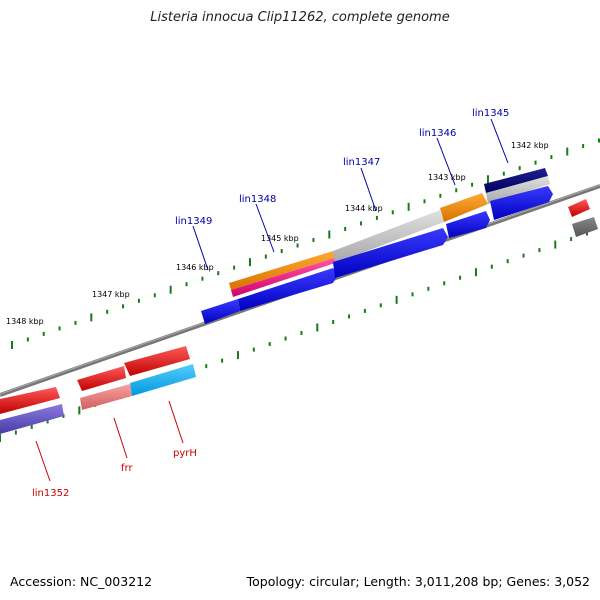 This screenshot has width=600, height=600. Describe the element at coordinates (109, 441) in the screenshot. I see `bottom-label-leaders` at that location.